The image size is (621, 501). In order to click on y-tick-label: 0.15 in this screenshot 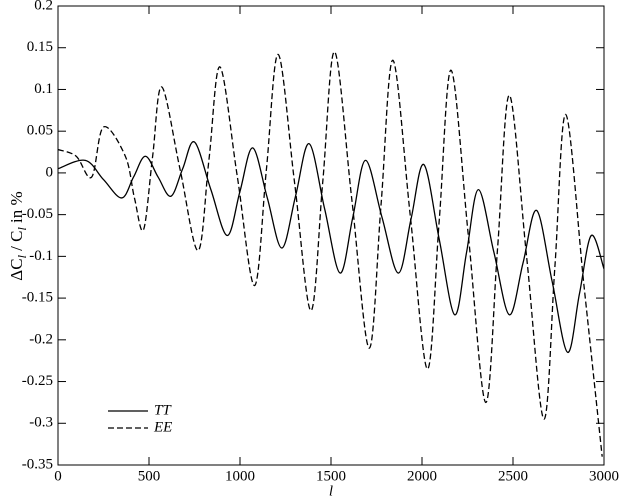, I will do `click(40, 47)`.